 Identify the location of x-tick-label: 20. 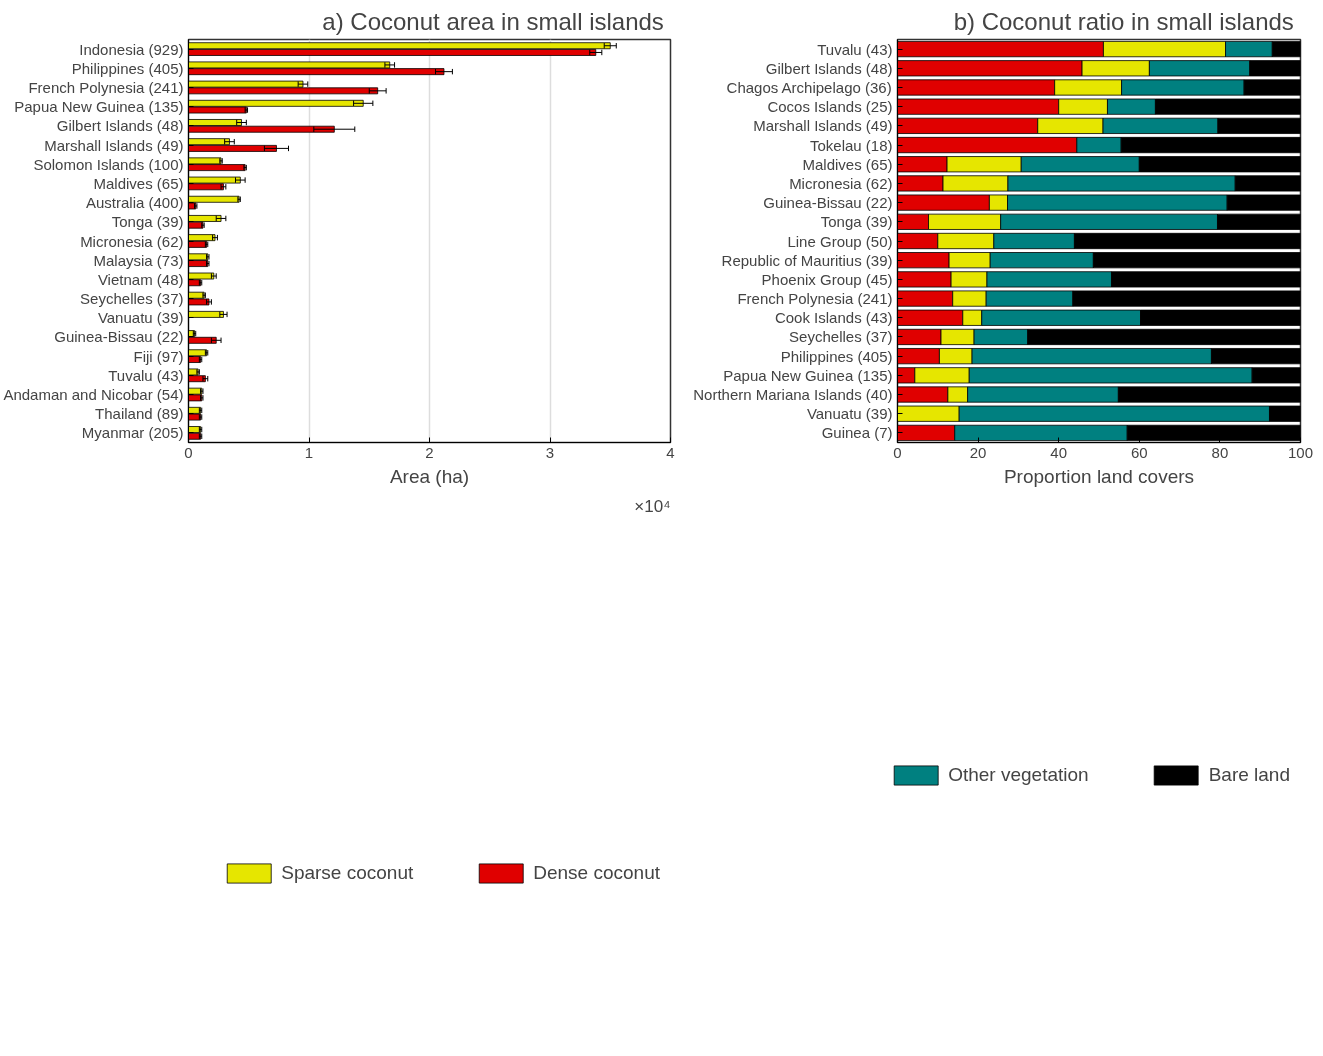
(978, 452).